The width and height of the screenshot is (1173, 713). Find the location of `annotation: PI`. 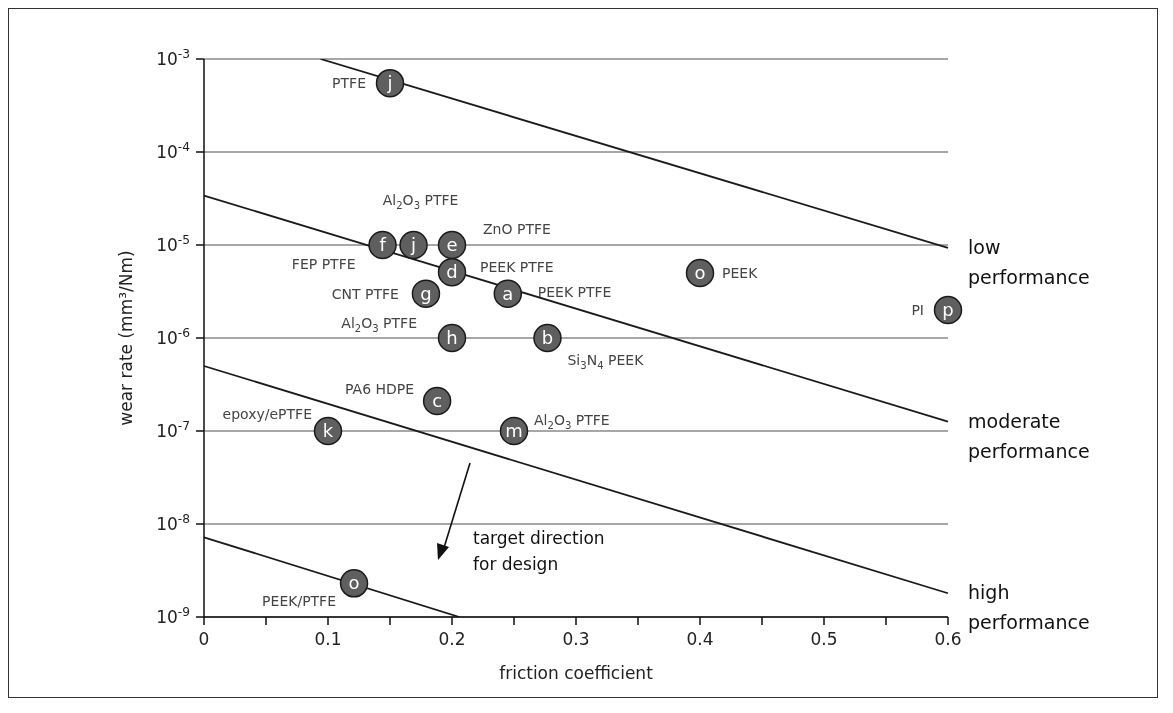

annotation: PI is located at coordinates (917, 310).